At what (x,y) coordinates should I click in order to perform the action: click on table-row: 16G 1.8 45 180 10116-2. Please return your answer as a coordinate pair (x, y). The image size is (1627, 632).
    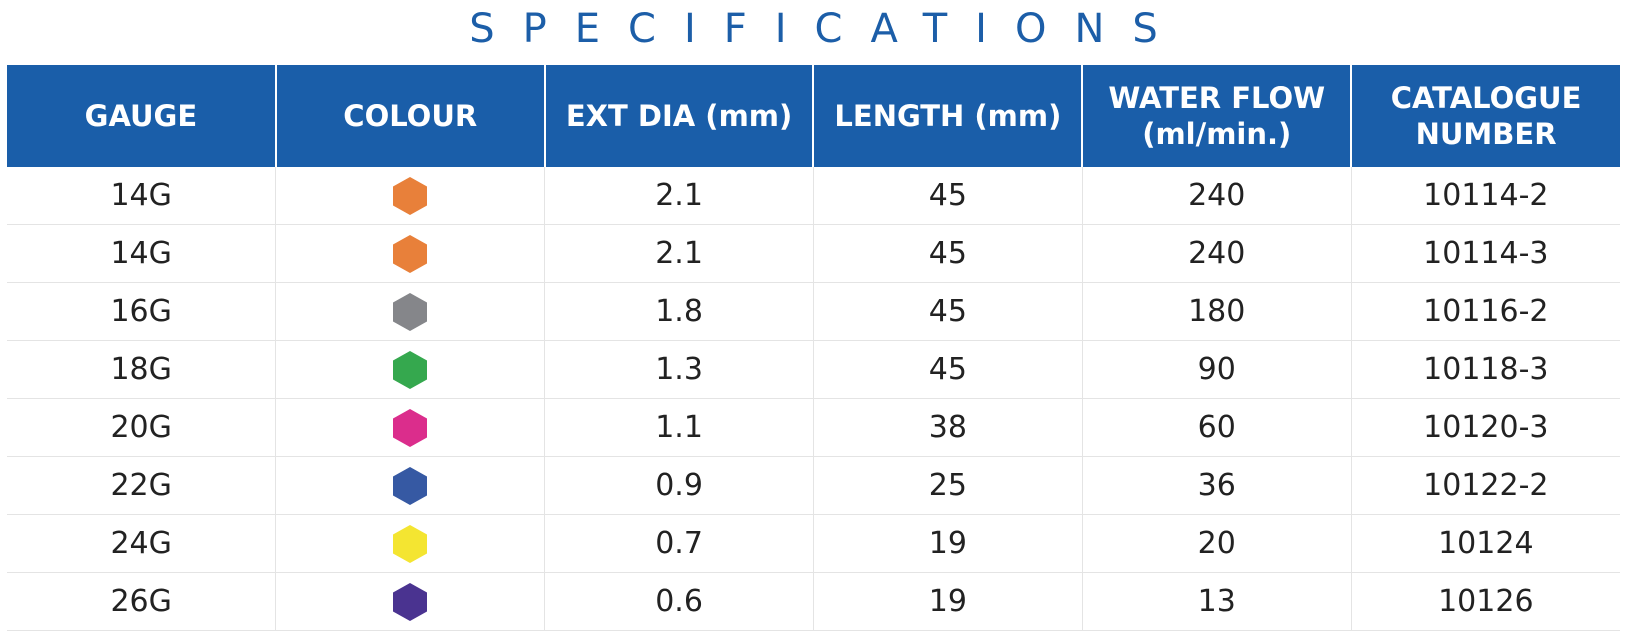
    Looking at the image, I should click on (813, 311).